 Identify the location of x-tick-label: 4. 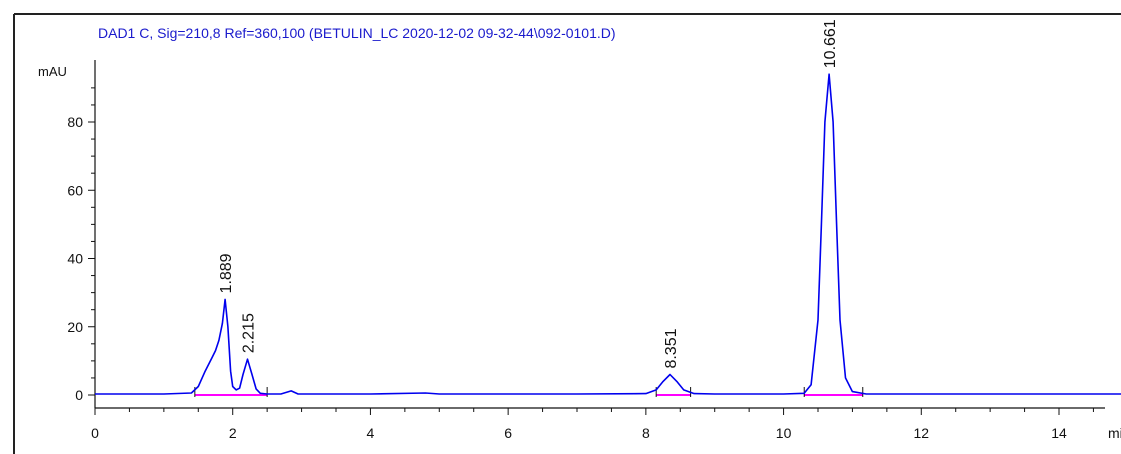
(371, 433).